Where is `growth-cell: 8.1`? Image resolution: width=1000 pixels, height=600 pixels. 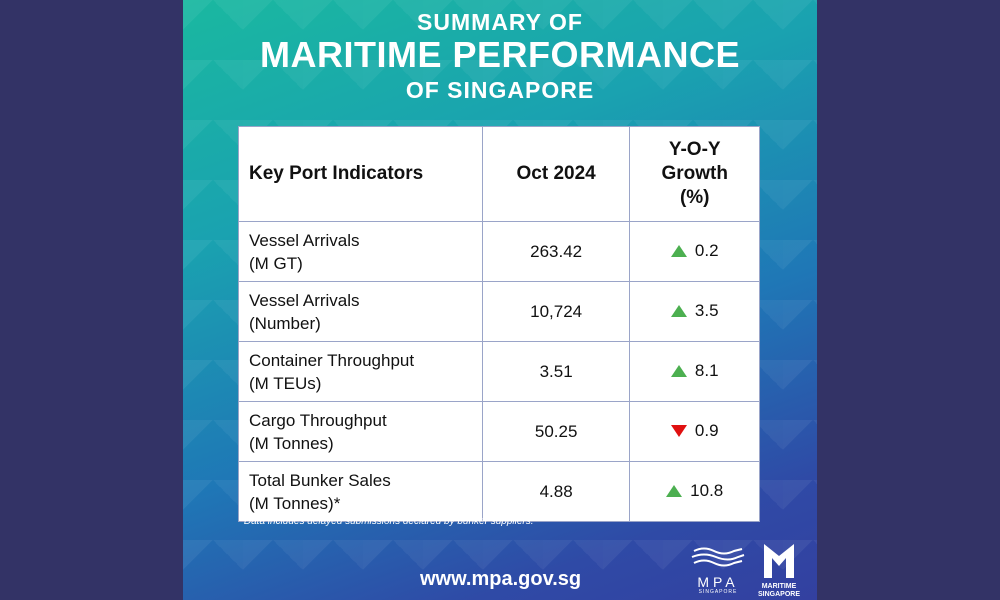 growth-cell: 8.1 is located at coordinates (694, 371).